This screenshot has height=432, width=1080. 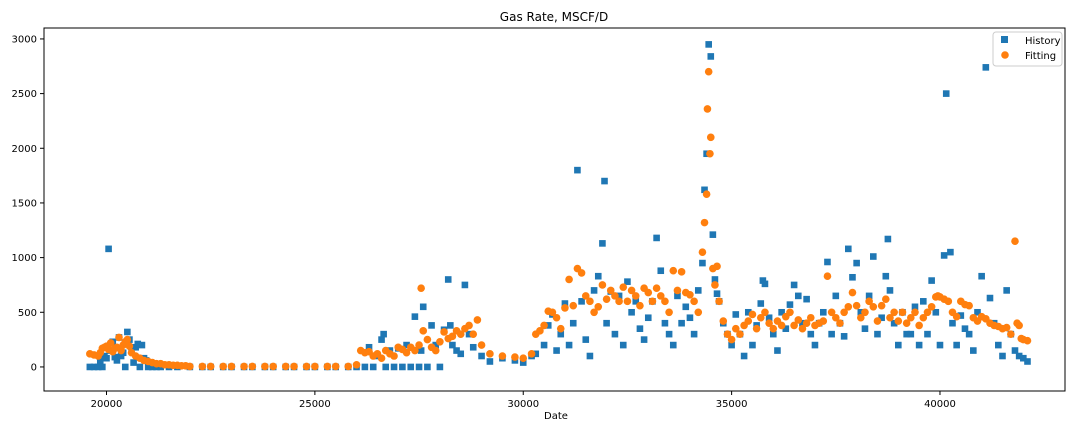 What do you see at coordinates (1043, 41) in the screenshot?
I see `legend-label-history: History` at bounding box center [1043, 41].